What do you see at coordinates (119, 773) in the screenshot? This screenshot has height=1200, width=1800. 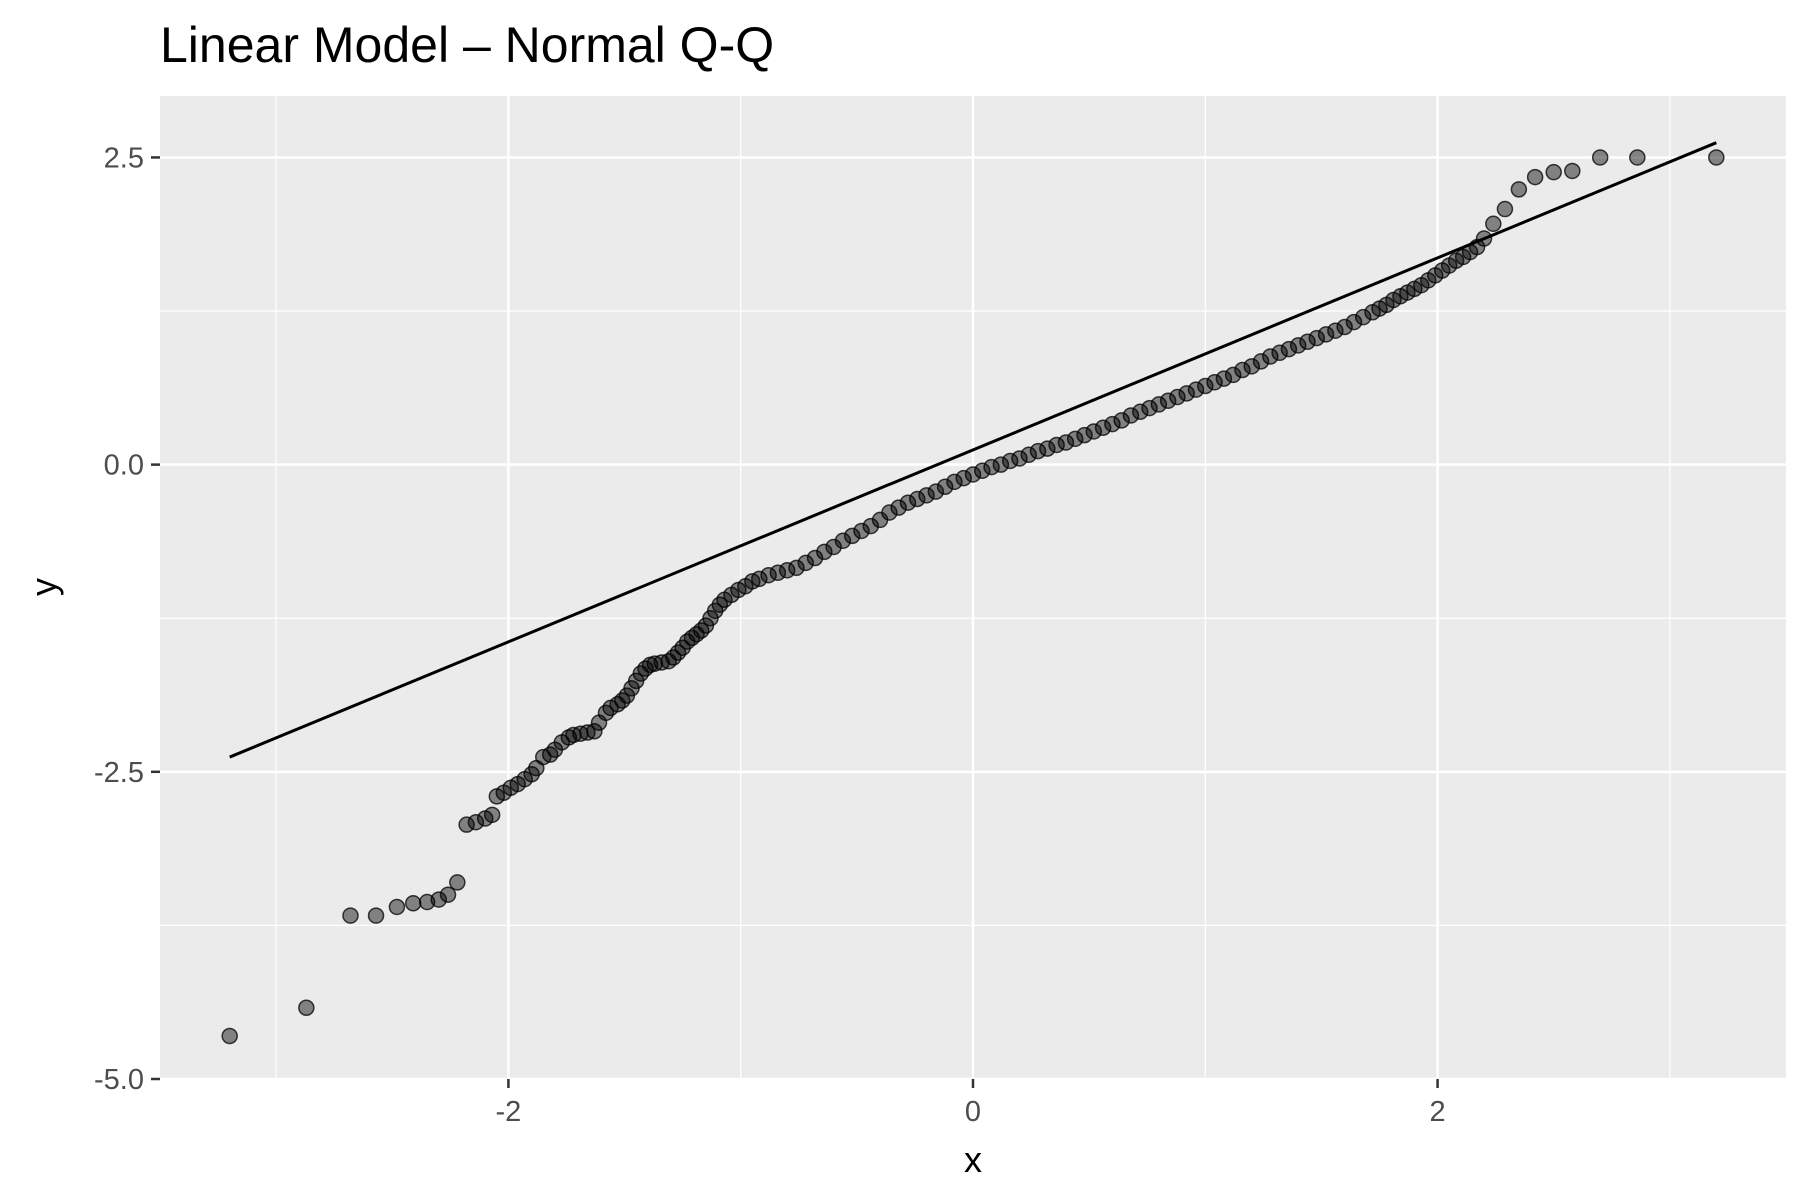 I see `y-tick-label: -2.5` at bounding box center [119, 773].